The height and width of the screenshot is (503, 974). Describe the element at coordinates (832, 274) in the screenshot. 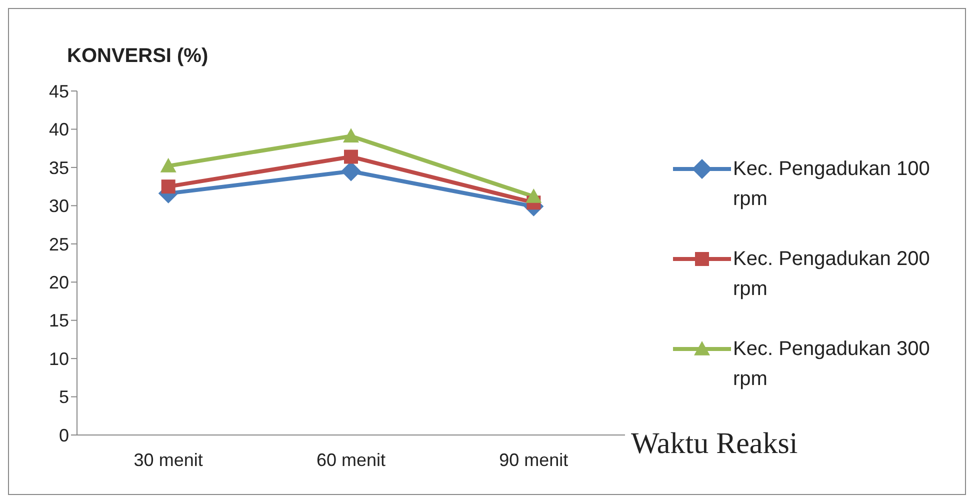

I see `legend-label: Kec. Pengadukan 200 rpm` at that location.